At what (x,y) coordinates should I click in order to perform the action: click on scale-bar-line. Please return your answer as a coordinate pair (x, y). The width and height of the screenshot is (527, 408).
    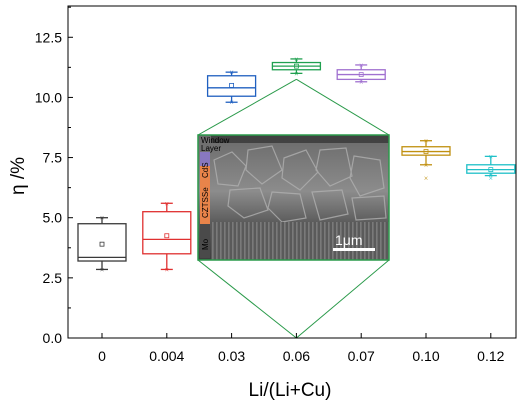
    Looking at the image, I should click on (354, 249).